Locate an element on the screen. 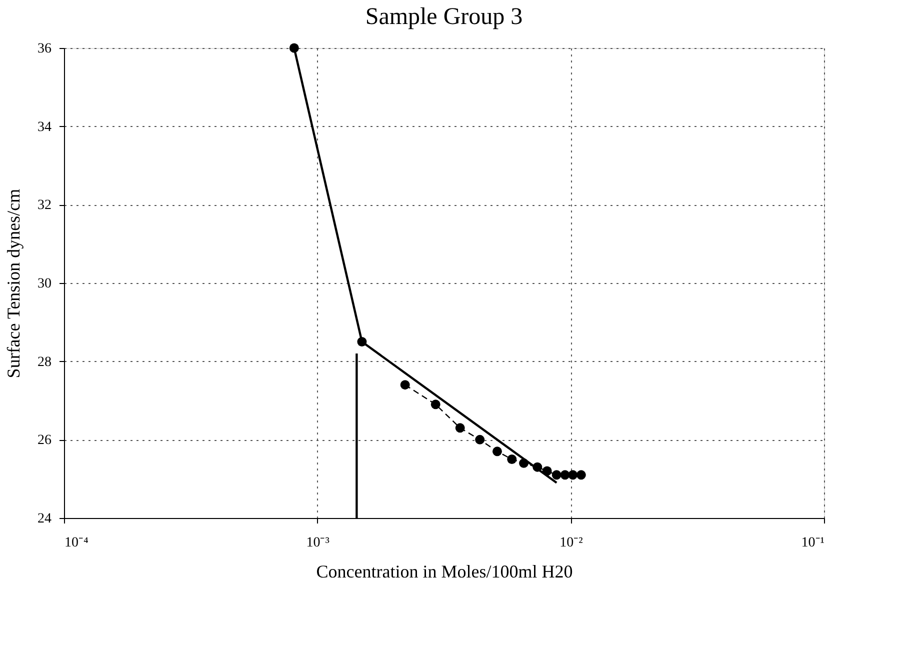 Image resolution: width=919 pixels, height=667 pixels. y-tick-label: 34 is located at coordinates (45, 127).